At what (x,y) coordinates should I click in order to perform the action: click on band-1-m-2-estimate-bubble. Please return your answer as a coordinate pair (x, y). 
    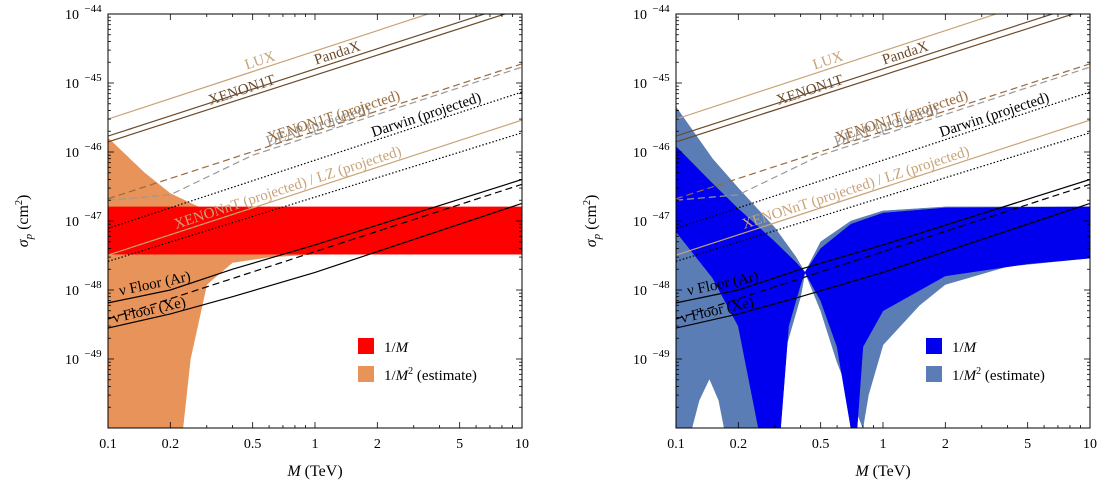
    Looking at the image, I should click on (708, 403).